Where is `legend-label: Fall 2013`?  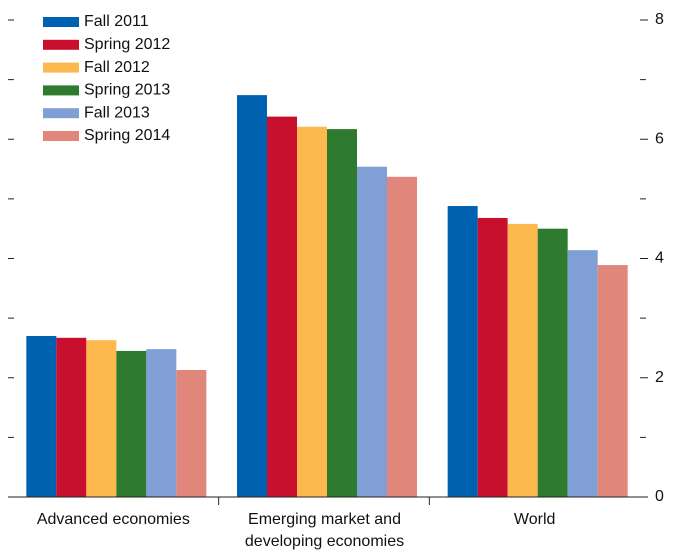
legend-label: Fall 2013 is located at coordinates (117, 112).